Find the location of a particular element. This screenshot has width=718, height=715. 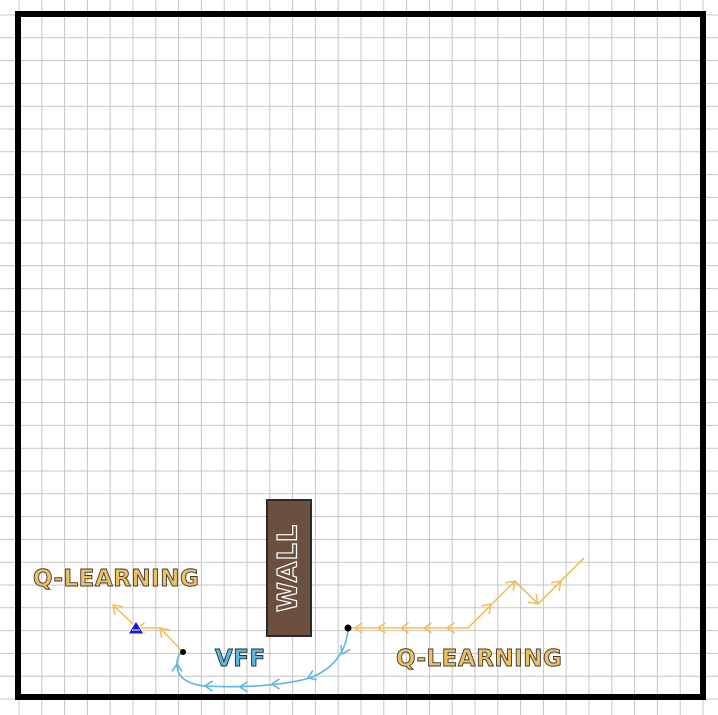

start-point-right is located at coordinates (348, 628).